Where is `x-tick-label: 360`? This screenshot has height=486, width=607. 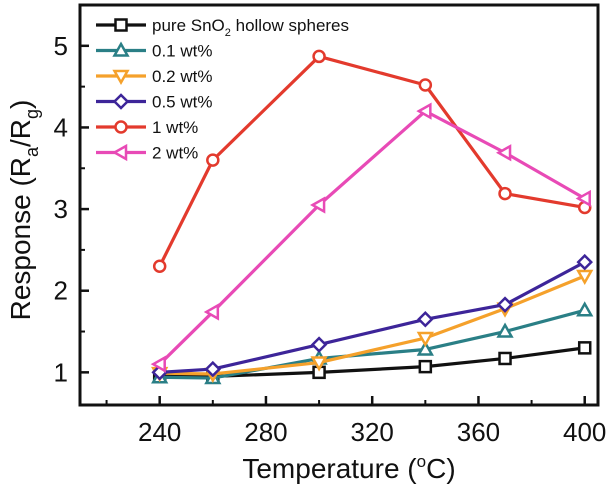
x-tick-label: 360 is located at coordinates (478, 432).